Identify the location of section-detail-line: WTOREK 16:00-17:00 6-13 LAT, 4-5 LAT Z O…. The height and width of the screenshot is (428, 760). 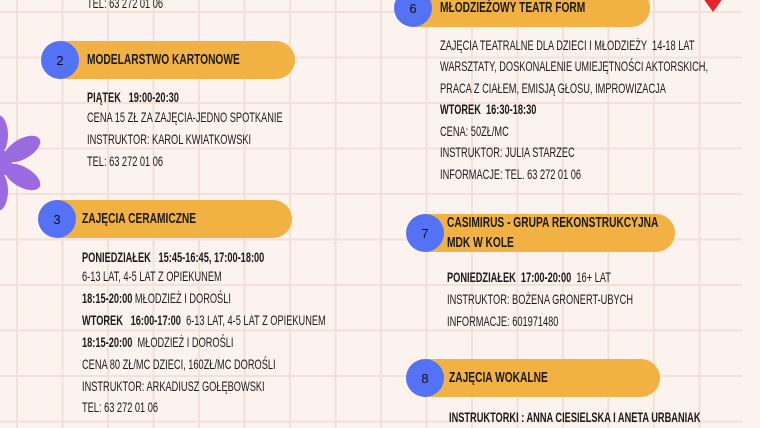
(204, 320).